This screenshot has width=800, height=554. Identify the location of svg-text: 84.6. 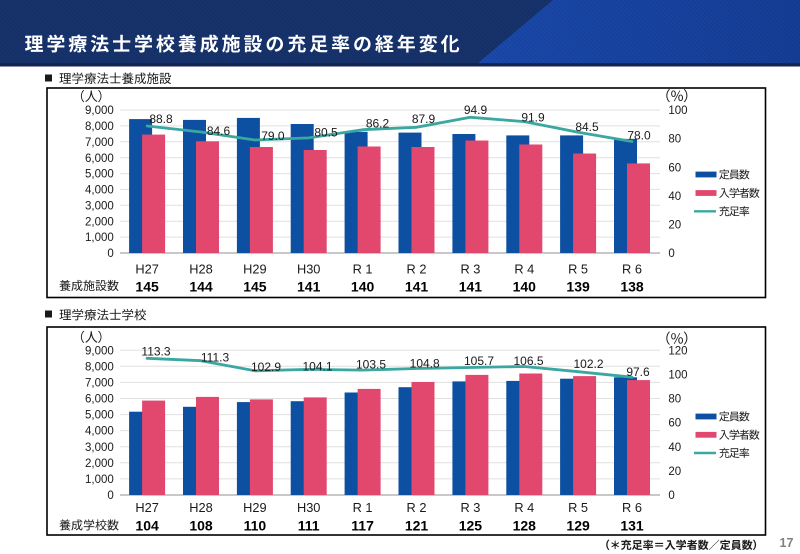
(219, 131).